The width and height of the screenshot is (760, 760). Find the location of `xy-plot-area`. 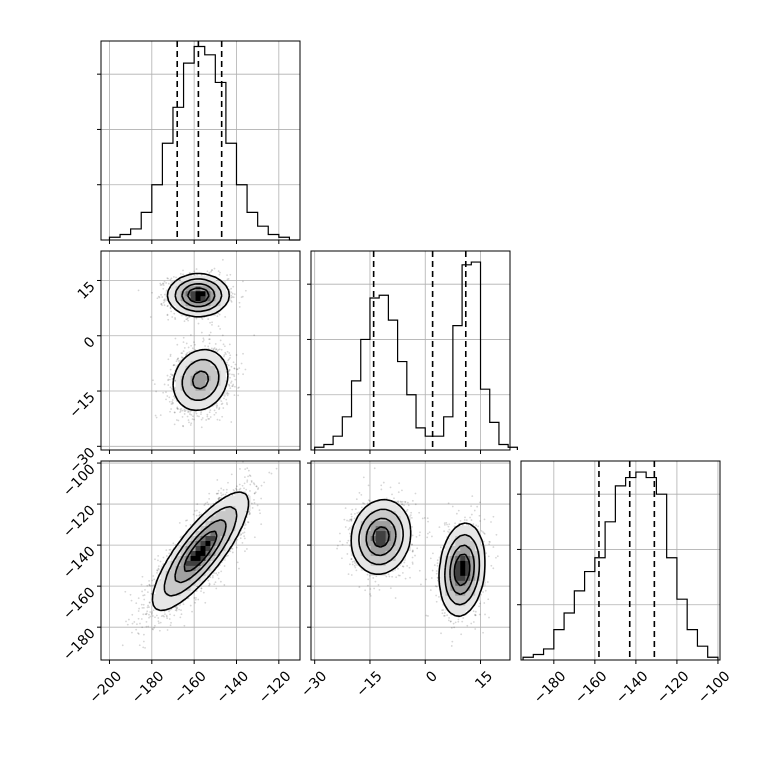

xy-plot-area is located at coordinates (196, 343).